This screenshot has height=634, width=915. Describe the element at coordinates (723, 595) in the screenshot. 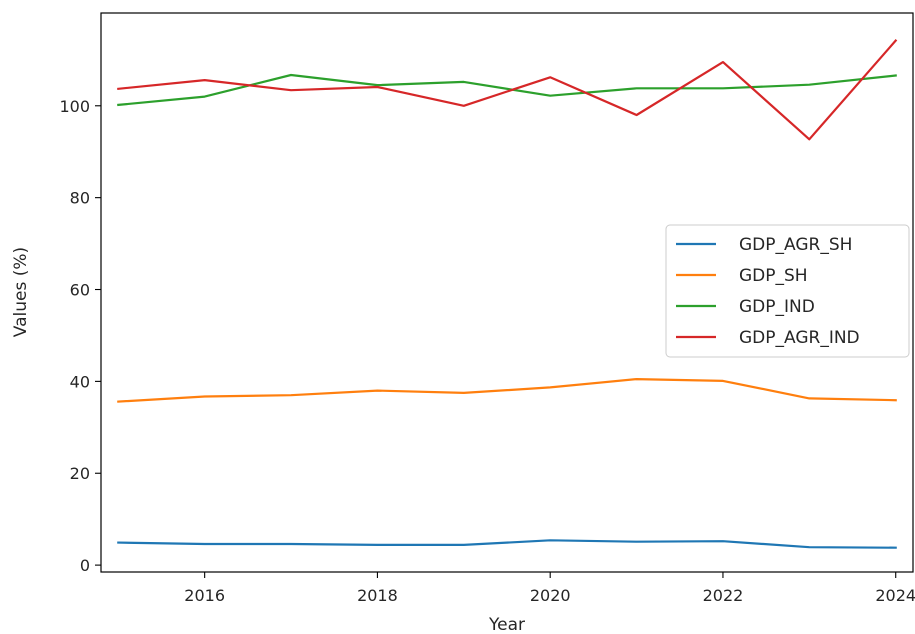

I see `x-tick-label: 2022` at that location.